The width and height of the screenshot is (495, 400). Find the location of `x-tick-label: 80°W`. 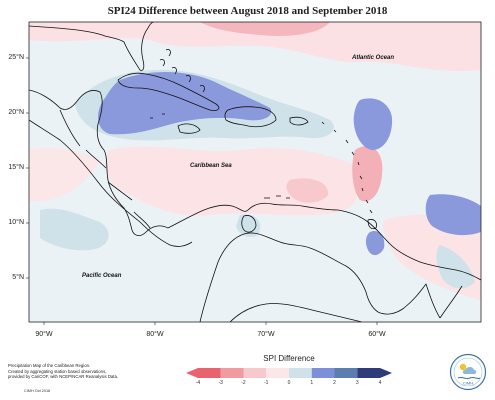

x-tick-label: 80°W is located at coordinates (155, 334).